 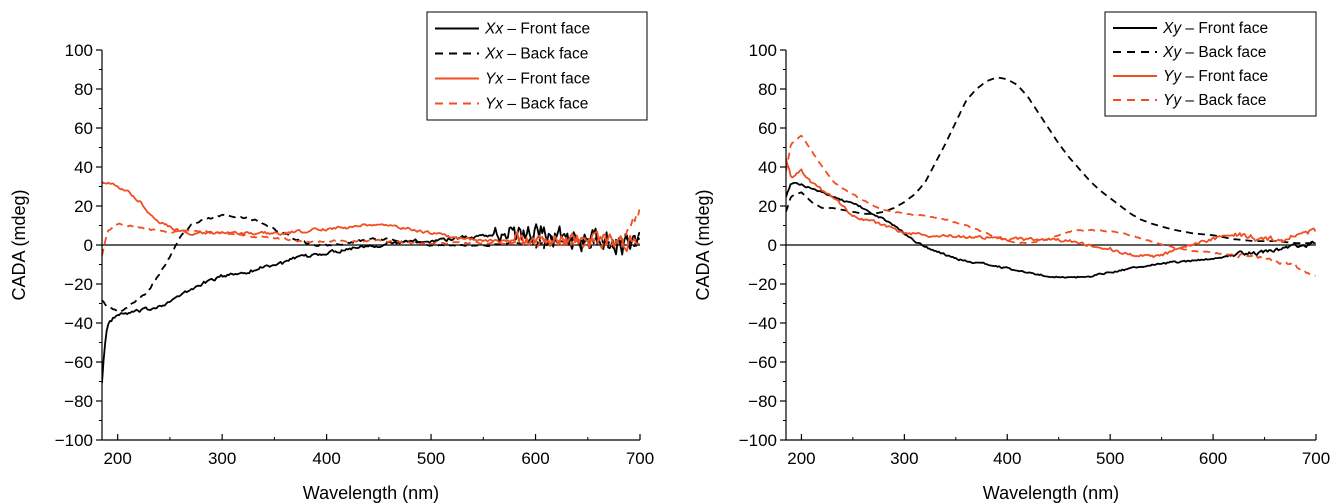 I want to click on legend-label: Yx – Back face, so click(x=536, y=104).